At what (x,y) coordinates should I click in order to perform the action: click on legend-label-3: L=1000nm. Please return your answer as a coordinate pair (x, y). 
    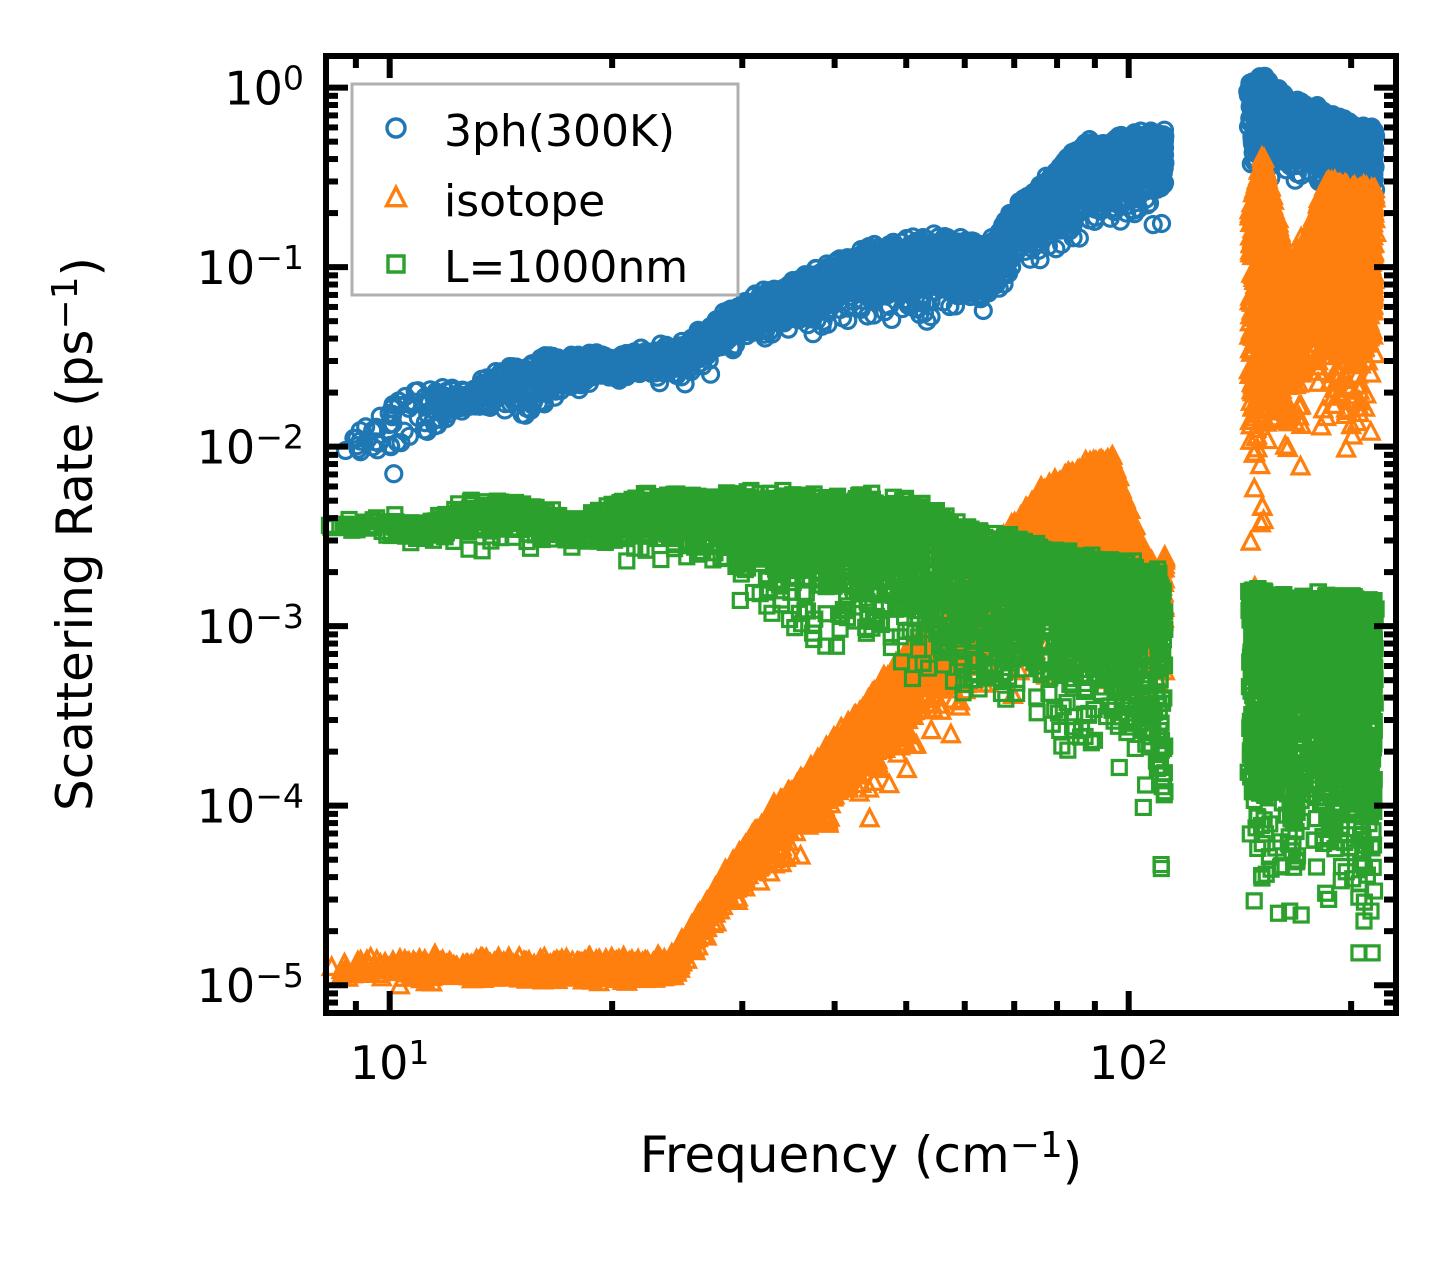
    Looking at the image, I should click on (566, 267).